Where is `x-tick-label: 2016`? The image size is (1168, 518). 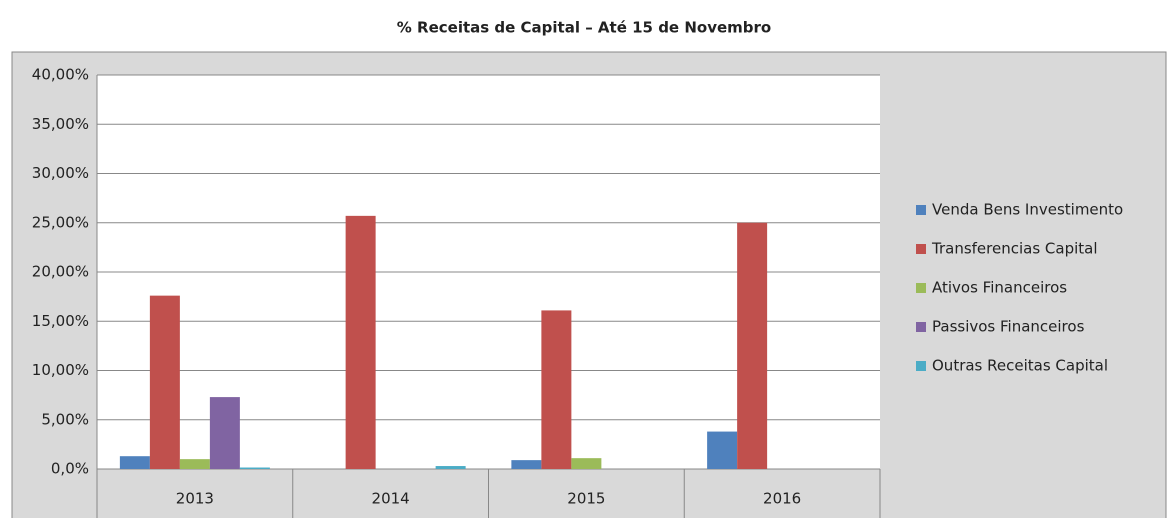 x-tick-label: 2016 is located at coordinates (782, 499).